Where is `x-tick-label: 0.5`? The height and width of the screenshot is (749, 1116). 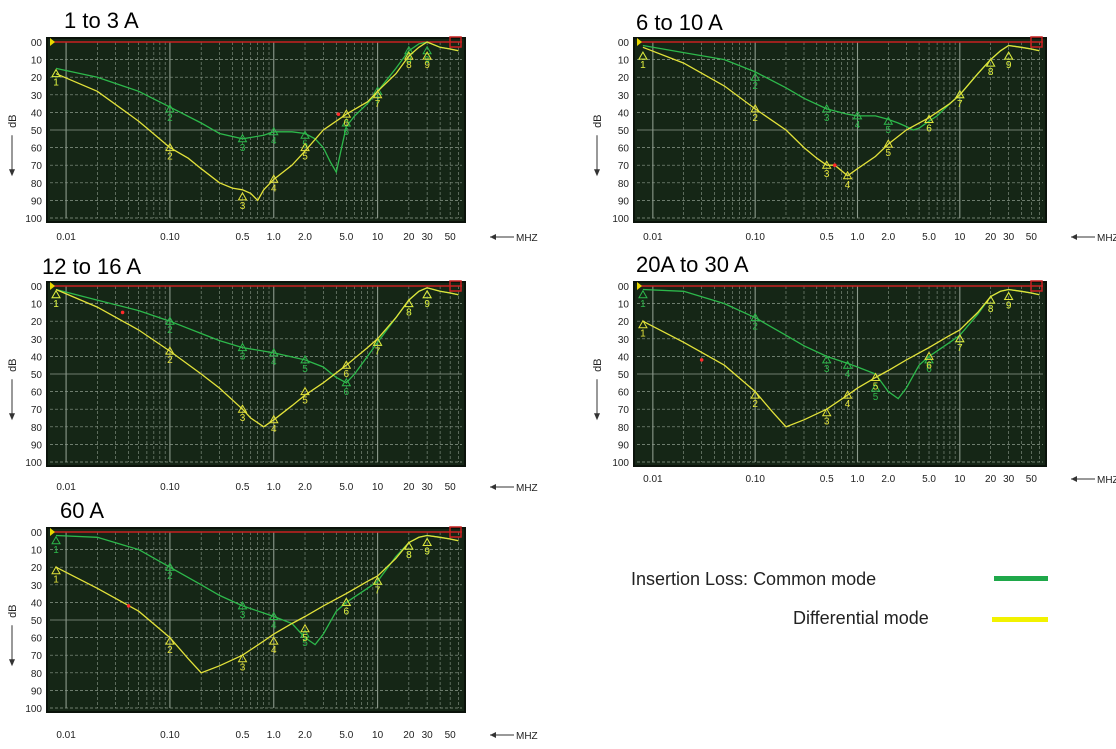
x-tick-label: 0.5 is located at coordinates (243, 237).